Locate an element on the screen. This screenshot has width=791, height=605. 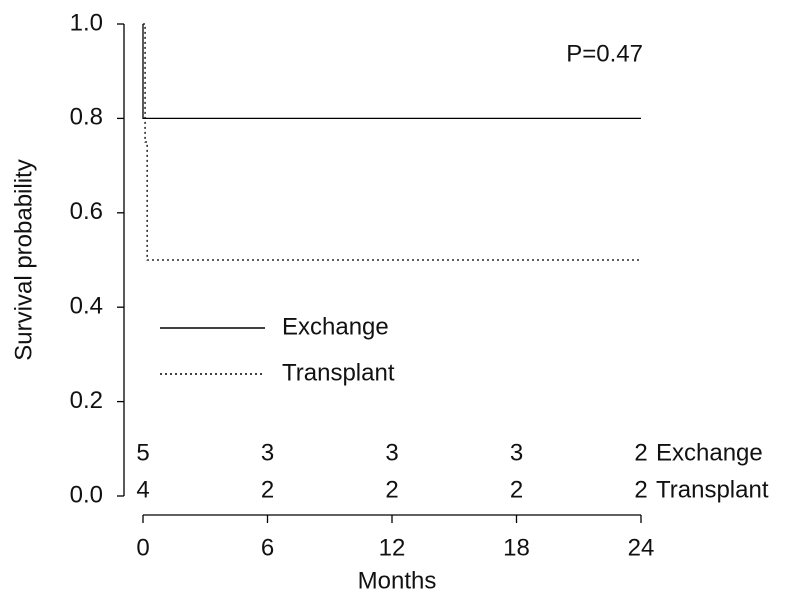
at-risk-count: 5 is located at coordinates (142, 452).